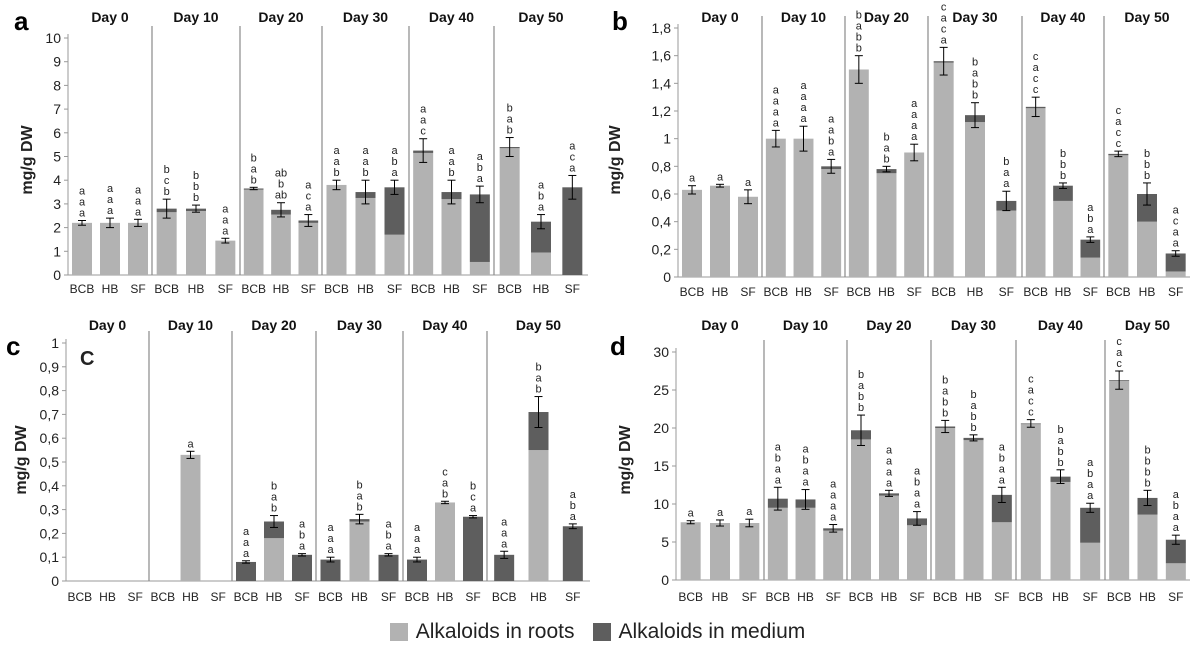 The width and height of the screenshot is (1195, 646). Describe the element at coordinates (1060, 325) in the screenshot. I see `day-label: Day 40` at that location.